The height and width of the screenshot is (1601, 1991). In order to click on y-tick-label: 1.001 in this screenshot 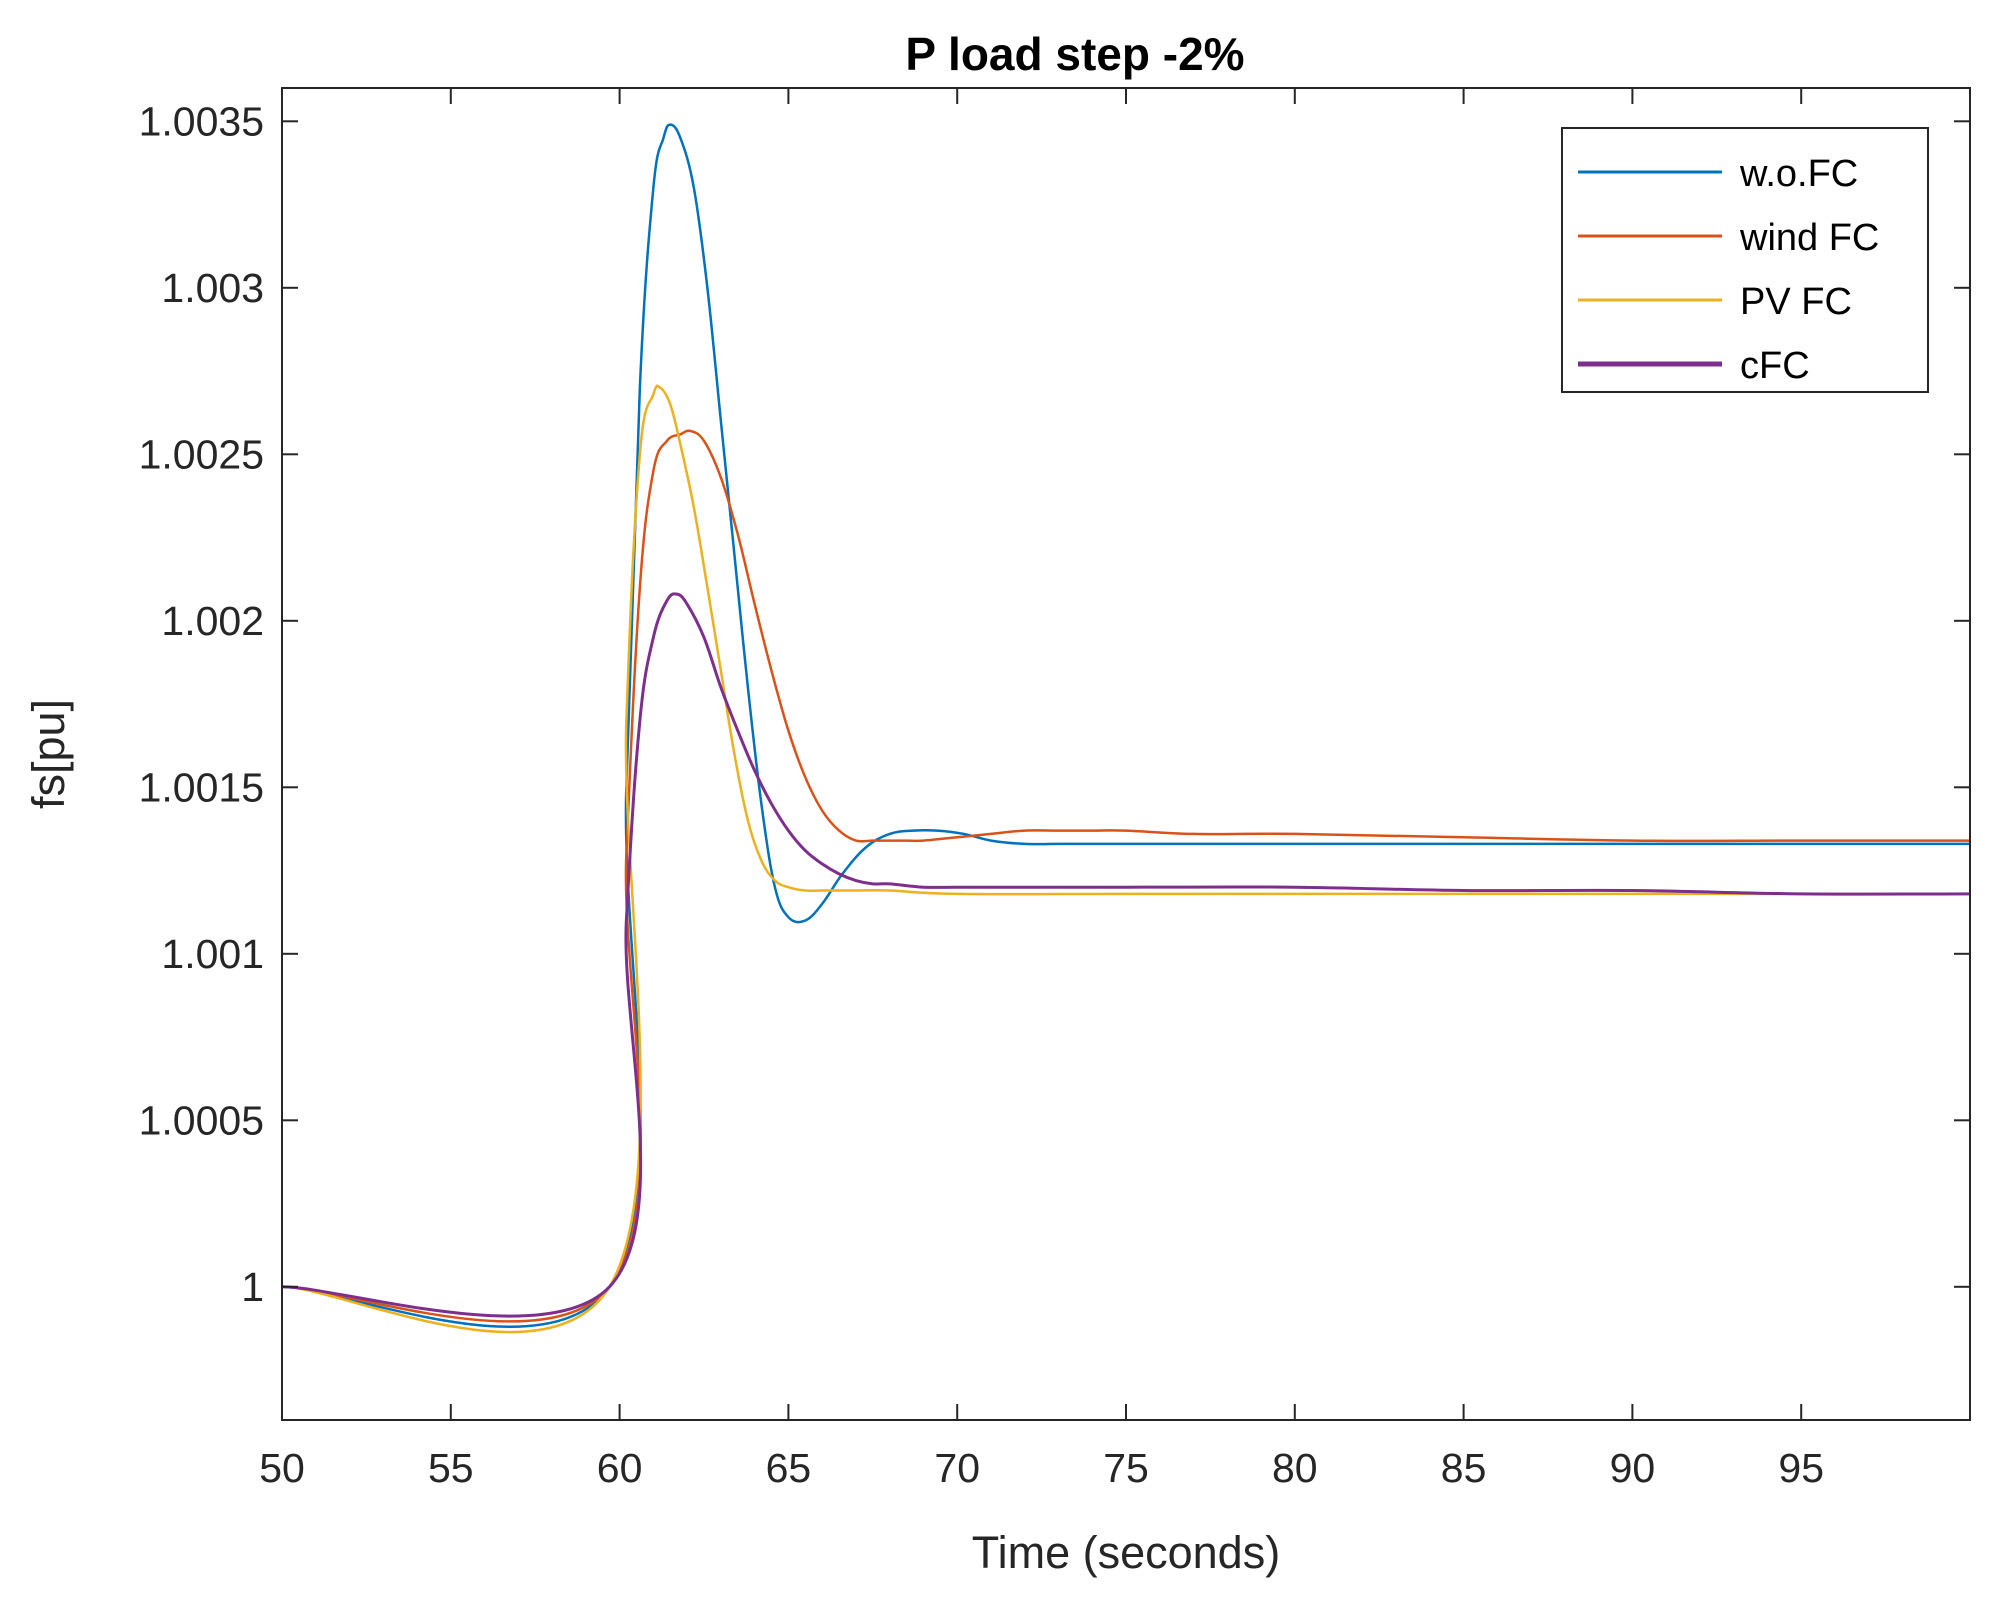, I will do `click(212, 954)`.